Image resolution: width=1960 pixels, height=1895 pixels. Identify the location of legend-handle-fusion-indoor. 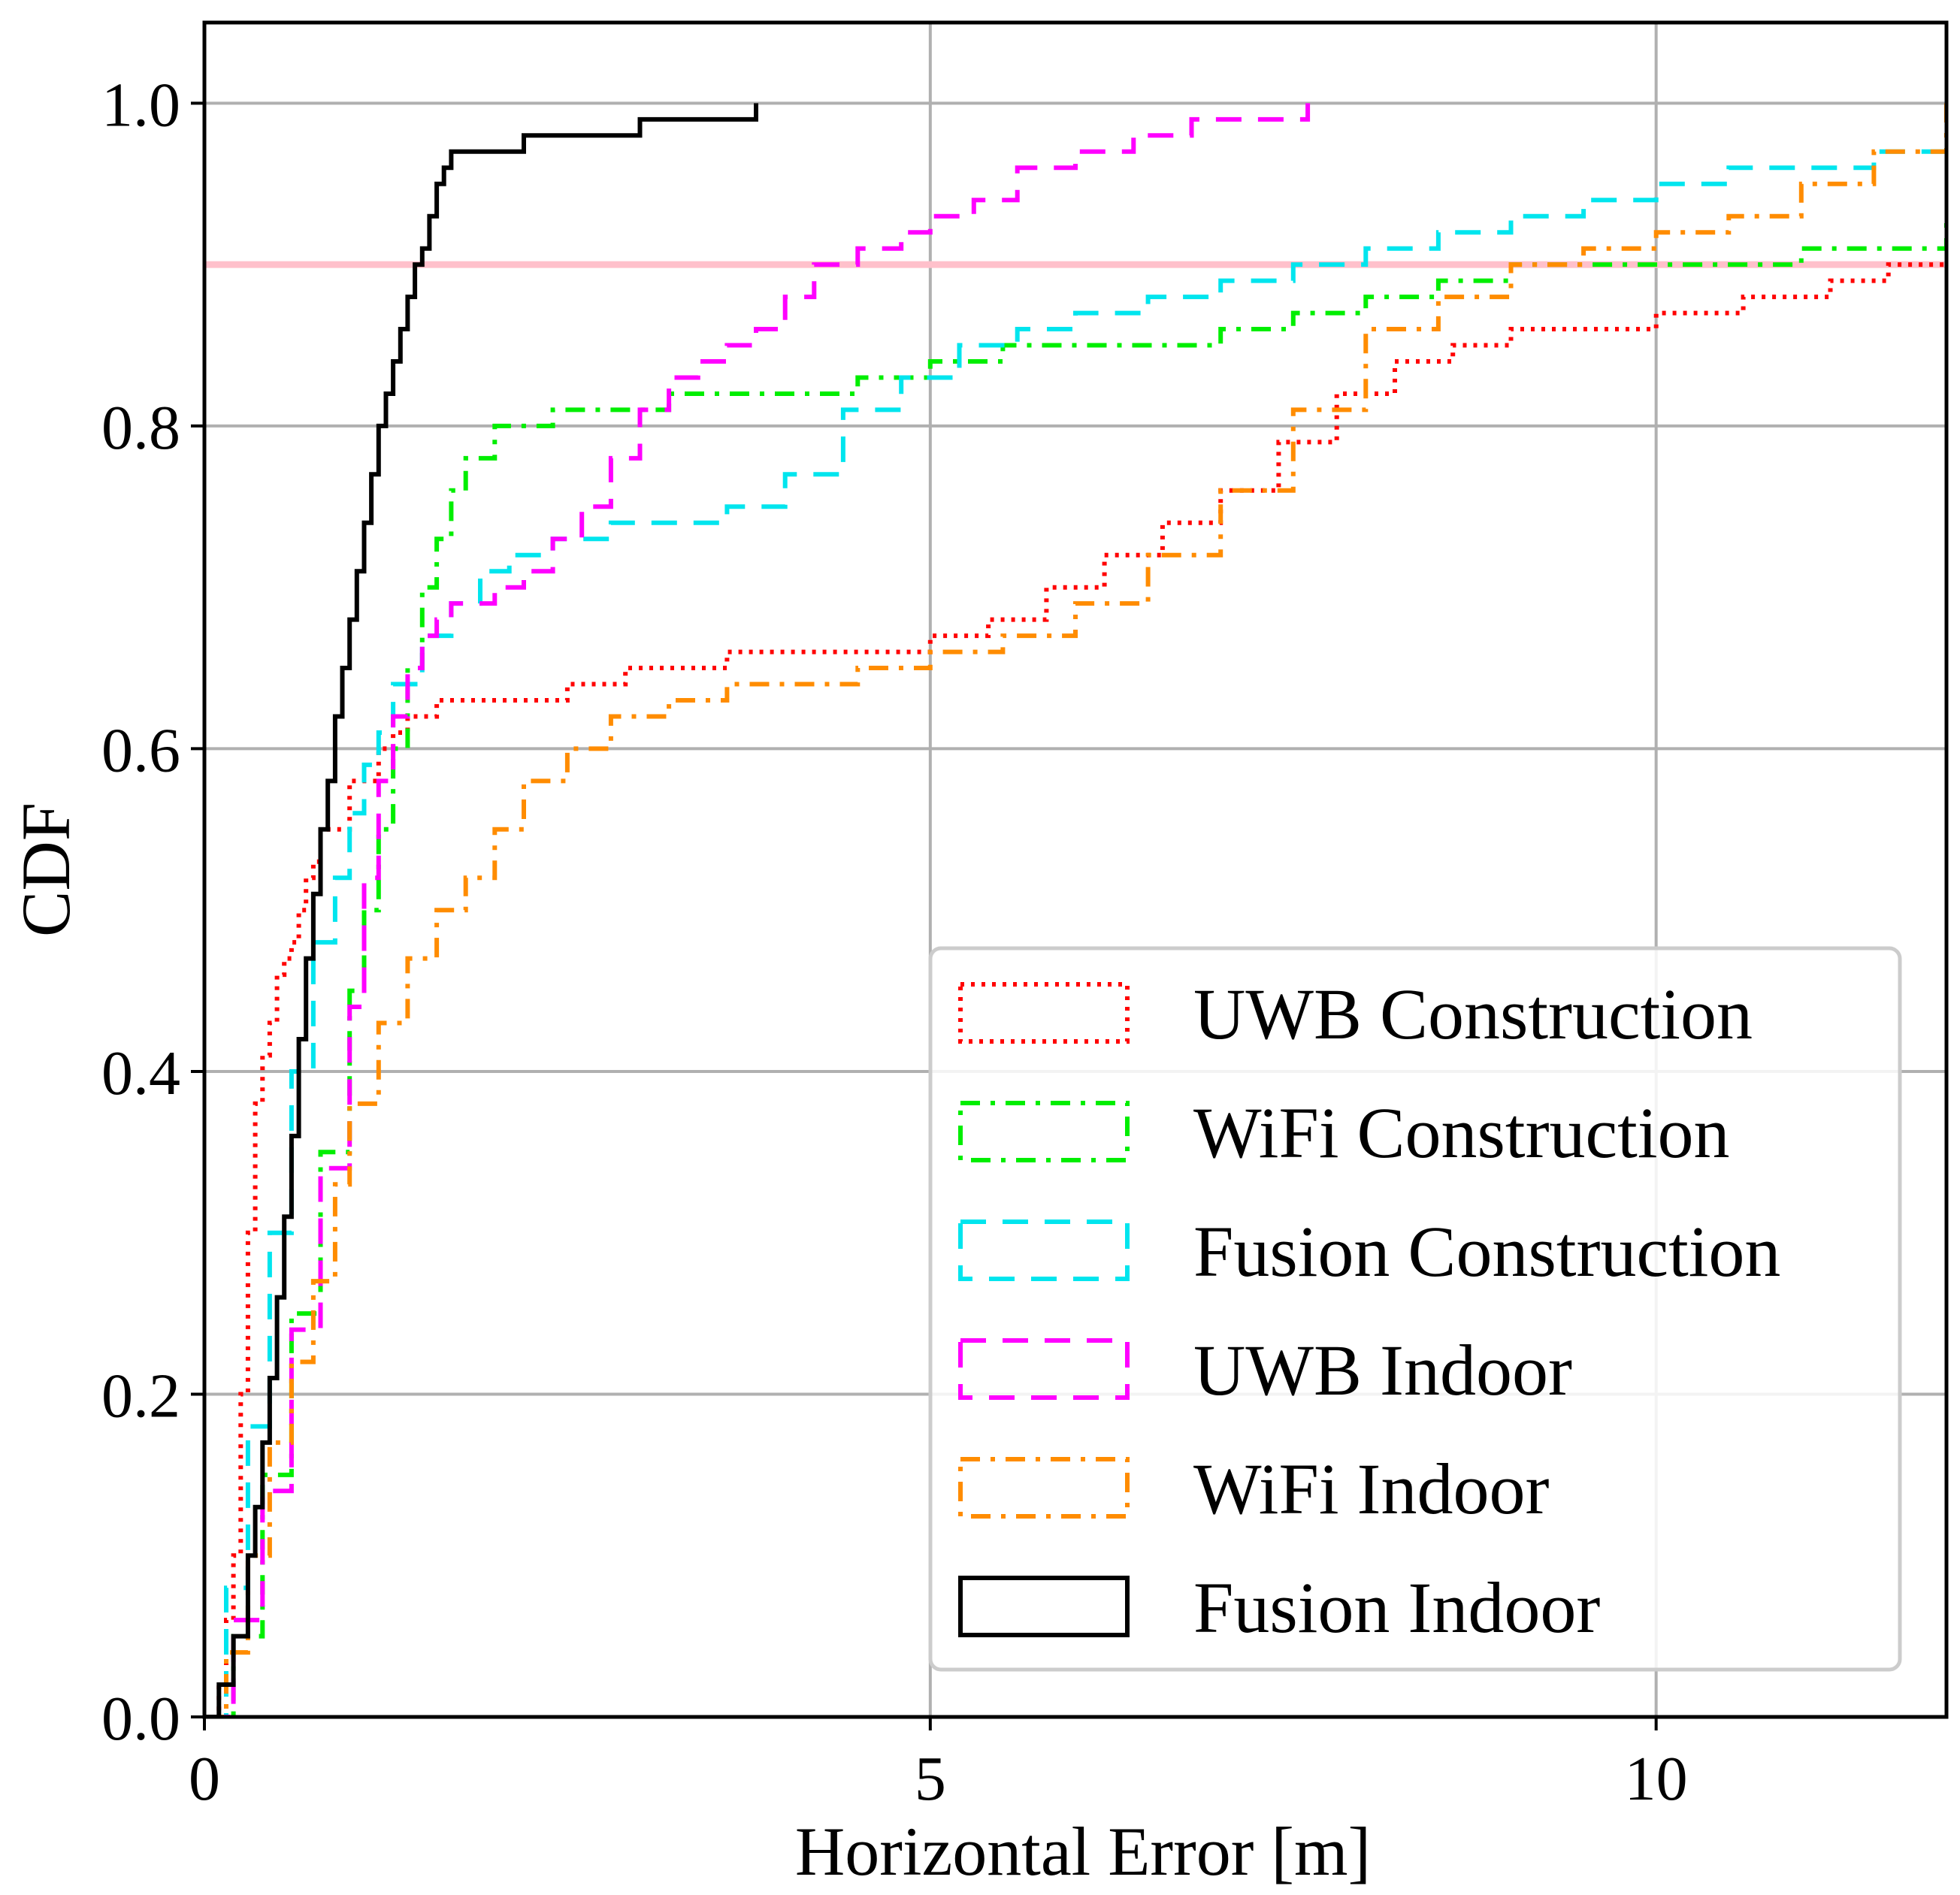
(1044, 1606).